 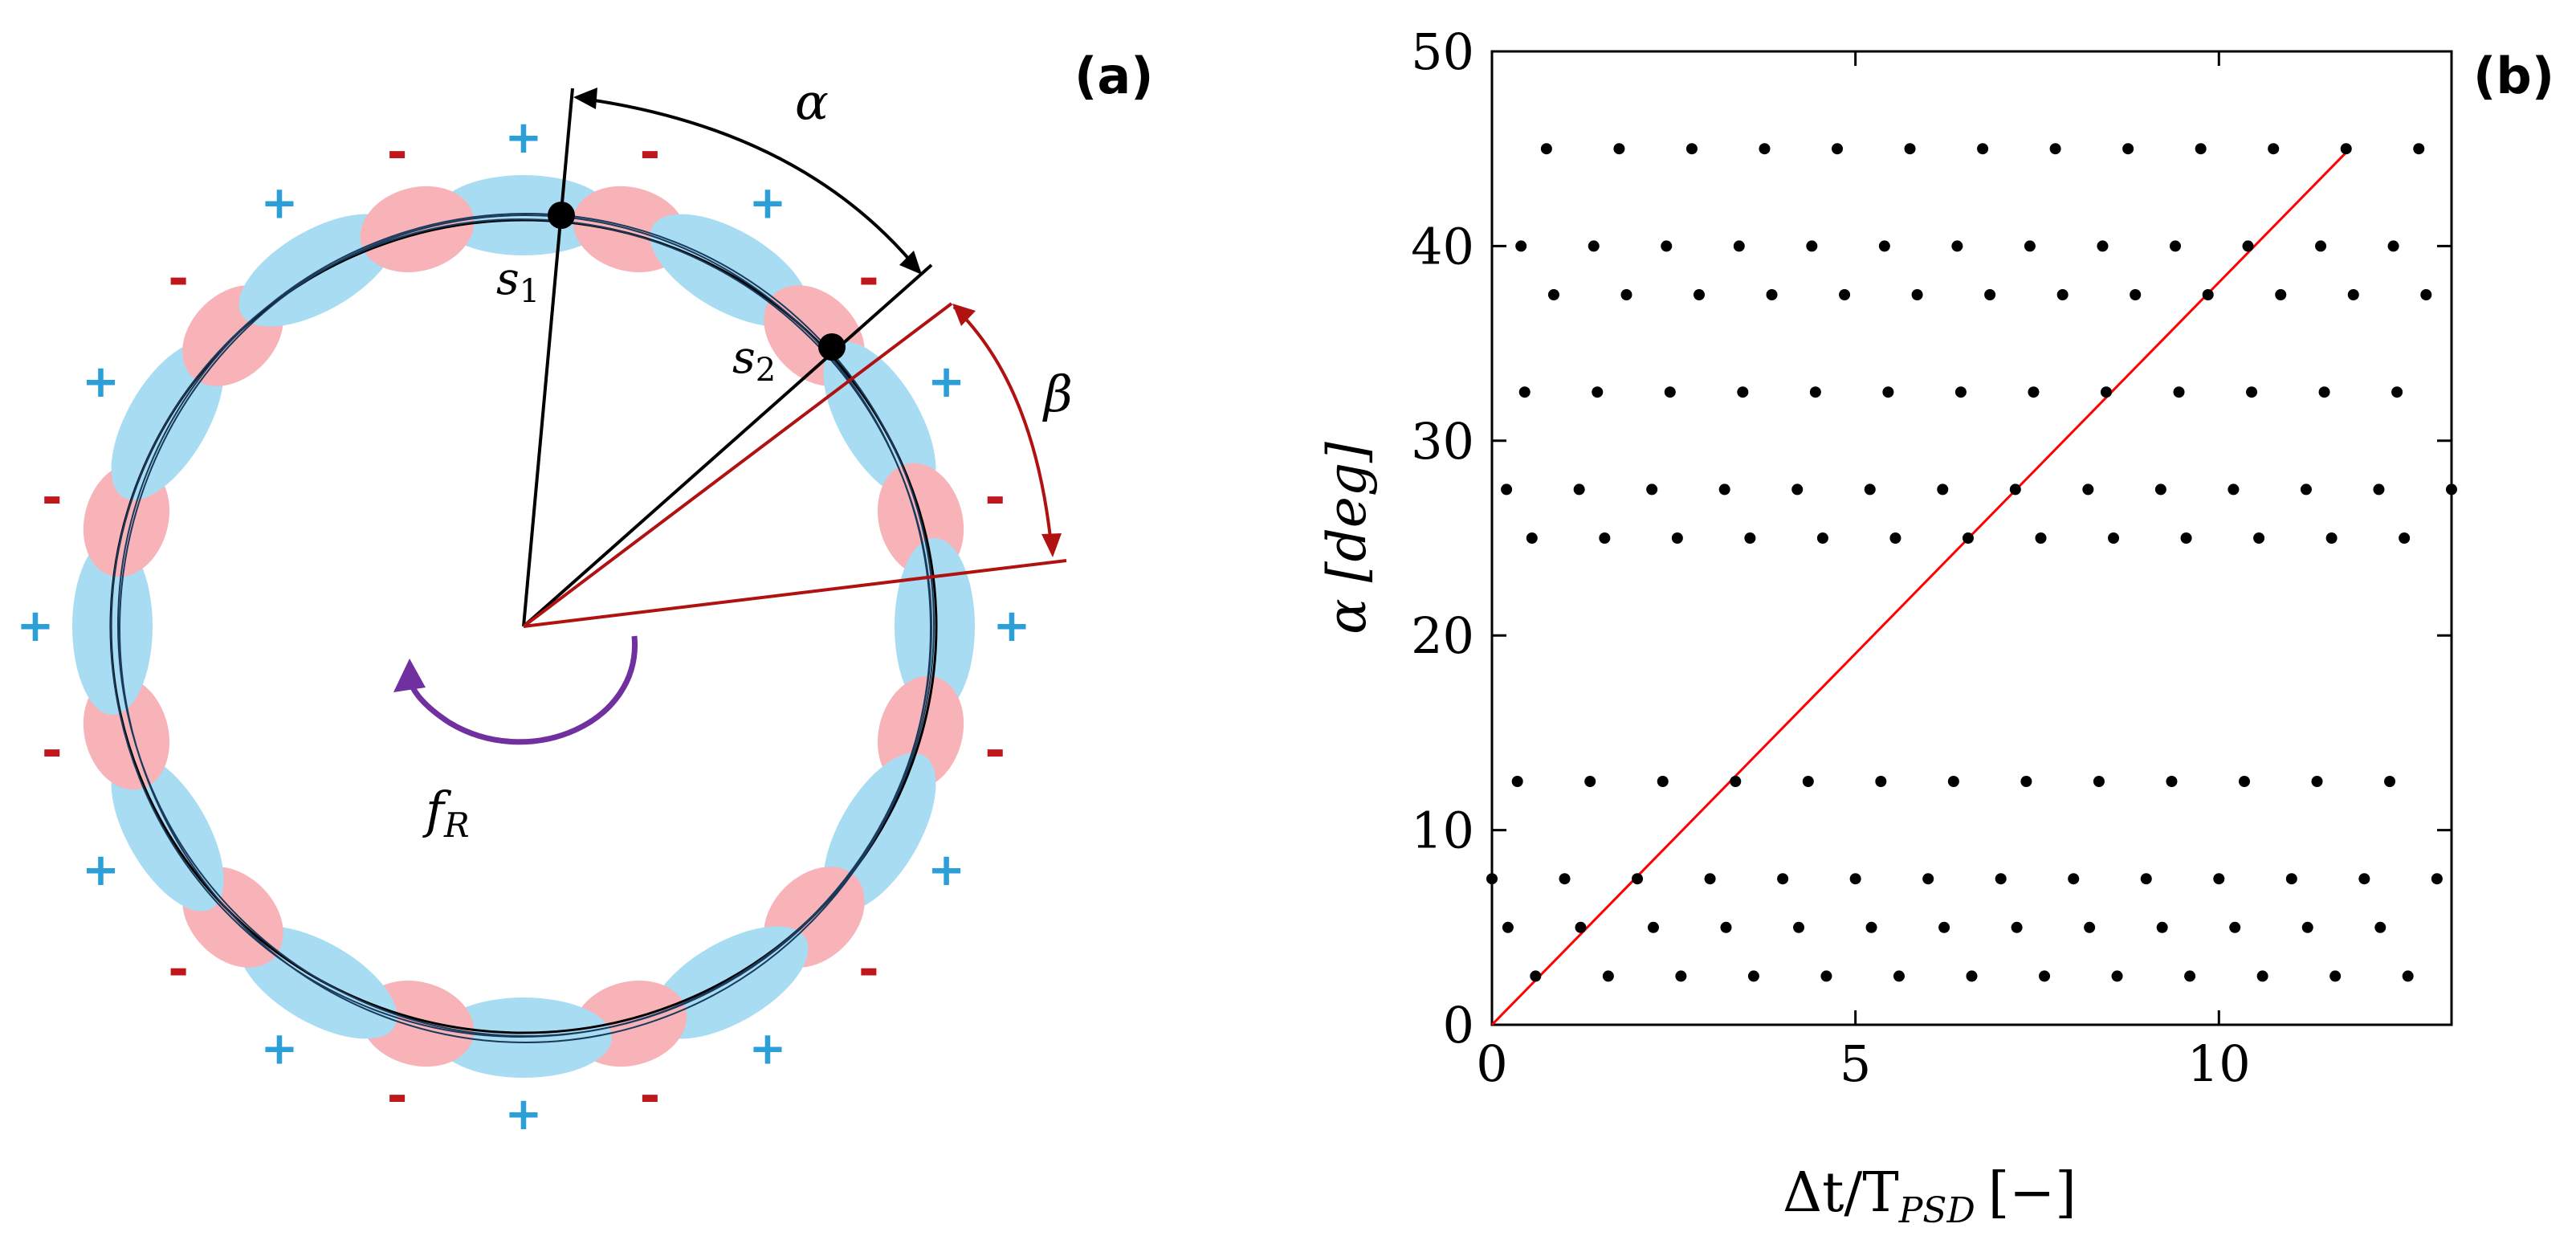 What do you see at coordinates (2219, 1063) in the screenshot?
I see `x-tick-label: 10` at bounding box center [2219, 1063].